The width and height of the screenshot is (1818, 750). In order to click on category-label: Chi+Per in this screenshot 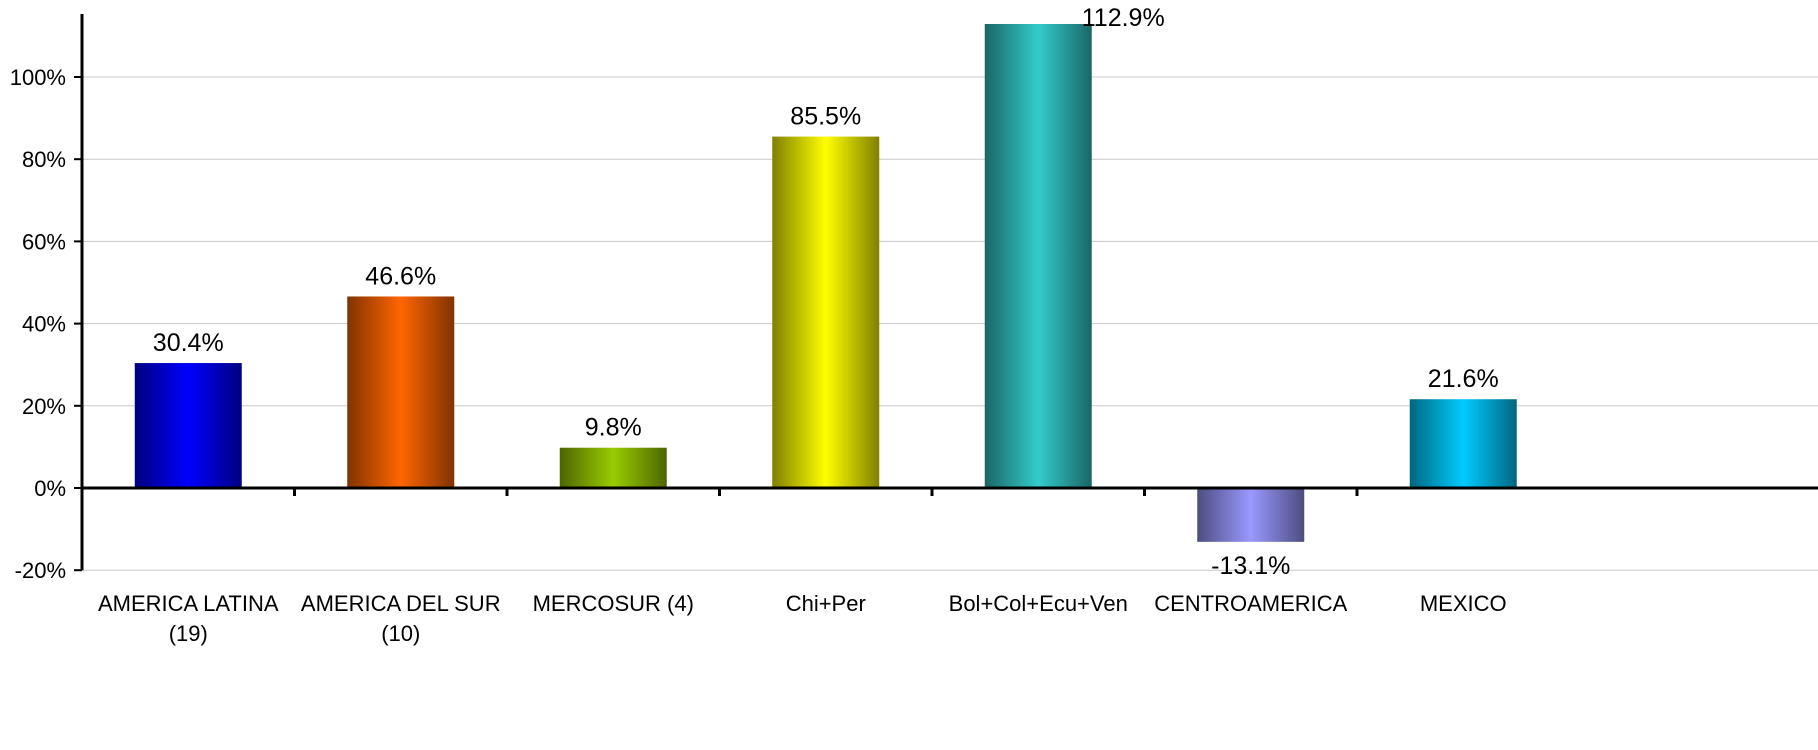, I will do `click(826, 603)`.